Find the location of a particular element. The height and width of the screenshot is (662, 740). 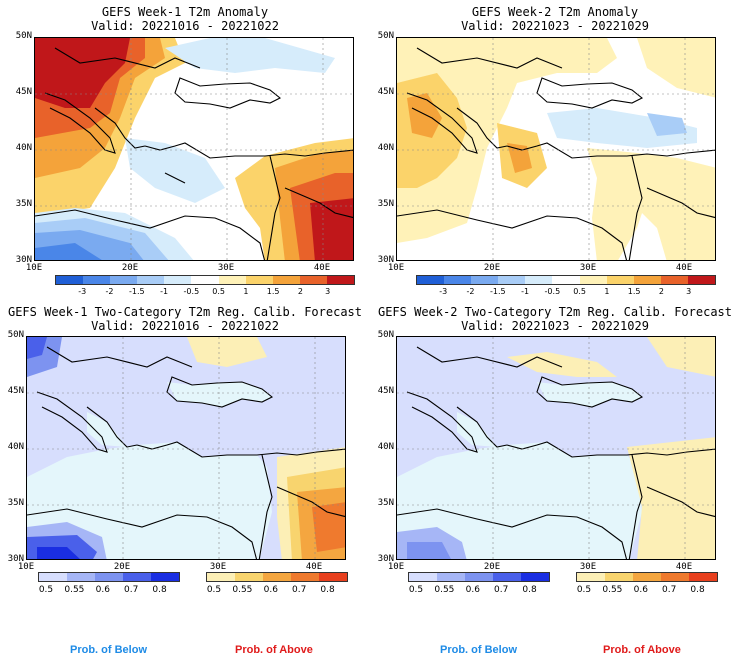

map-week1-probability is located at coordinates (186, 448).